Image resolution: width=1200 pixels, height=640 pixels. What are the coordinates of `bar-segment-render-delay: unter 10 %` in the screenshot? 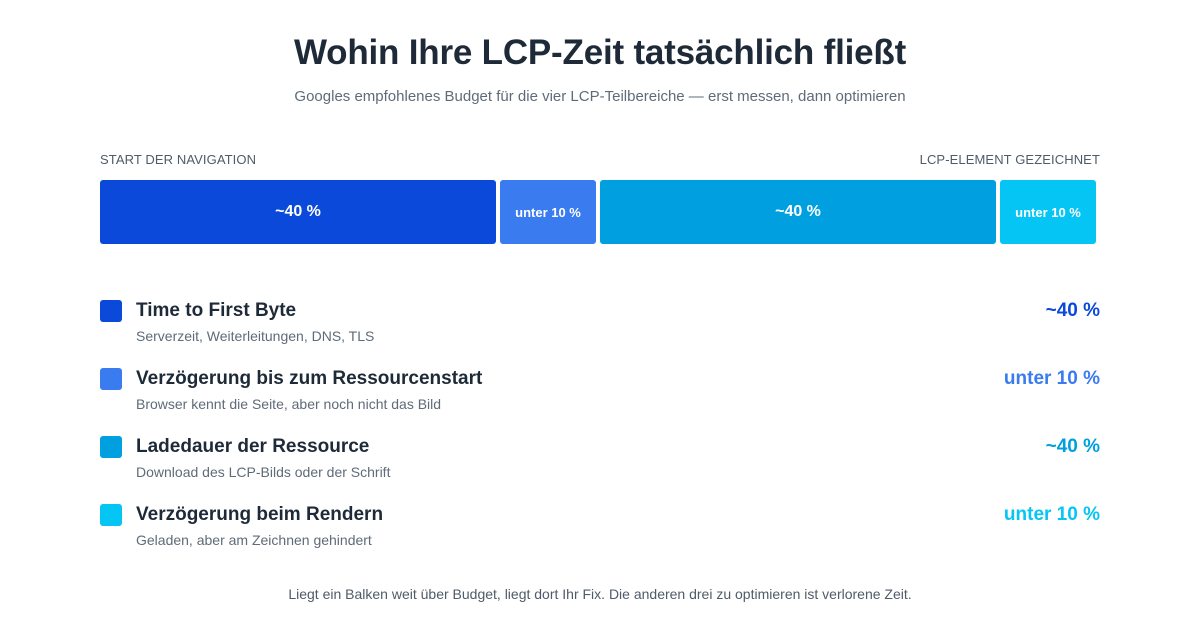 It's located at (1048, 212).